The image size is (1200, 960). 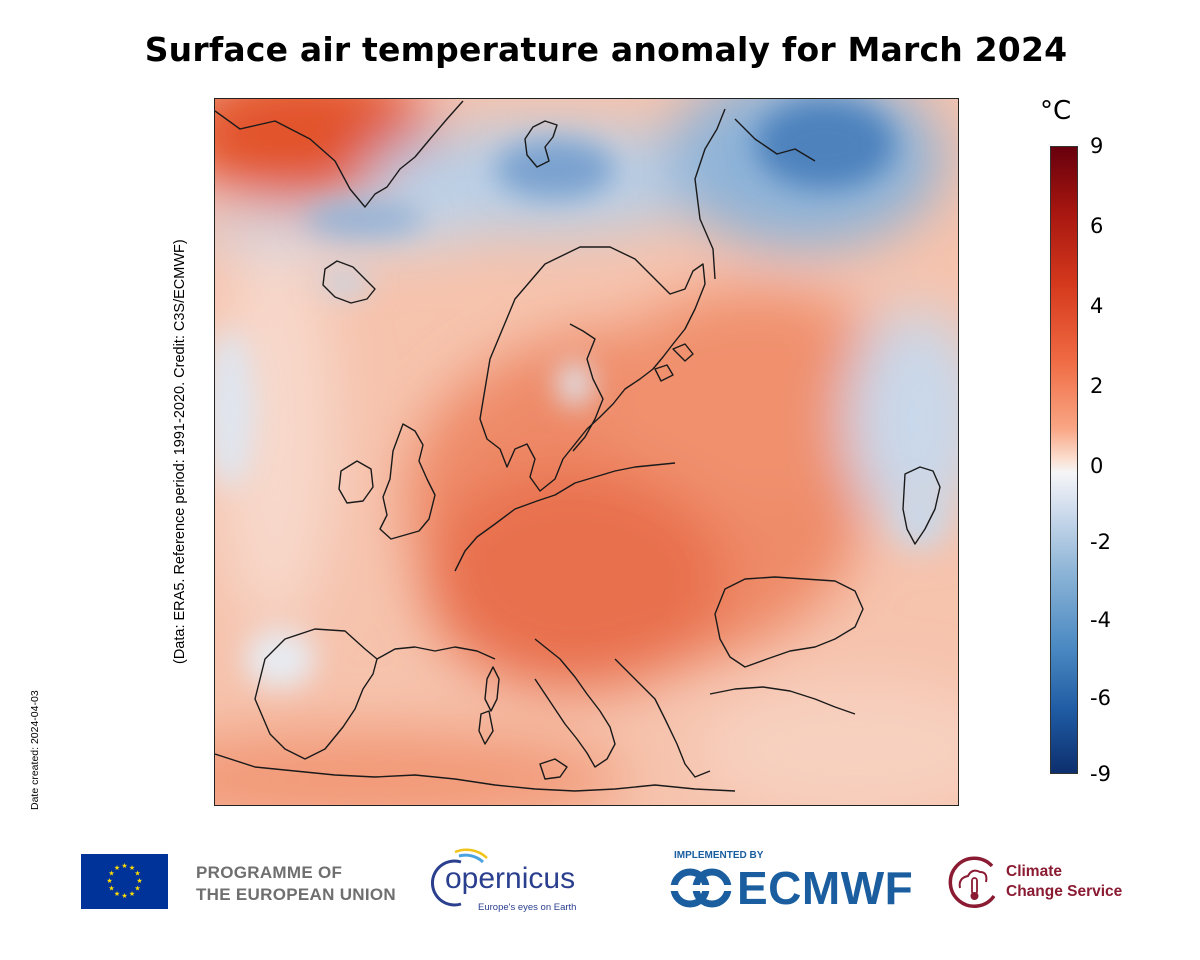 What do you see at coordinates (1034, 871) in the screenshot?
I see `c3s-line1: Climate` at bounding box center [1034, 871].